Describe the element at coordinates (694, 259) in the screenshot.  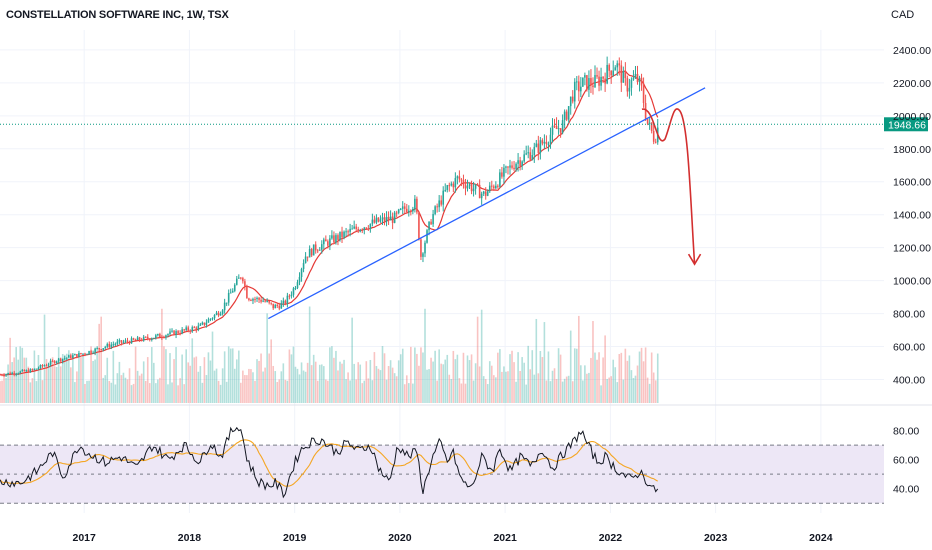
I see `forecast-arrowhead` at that location.